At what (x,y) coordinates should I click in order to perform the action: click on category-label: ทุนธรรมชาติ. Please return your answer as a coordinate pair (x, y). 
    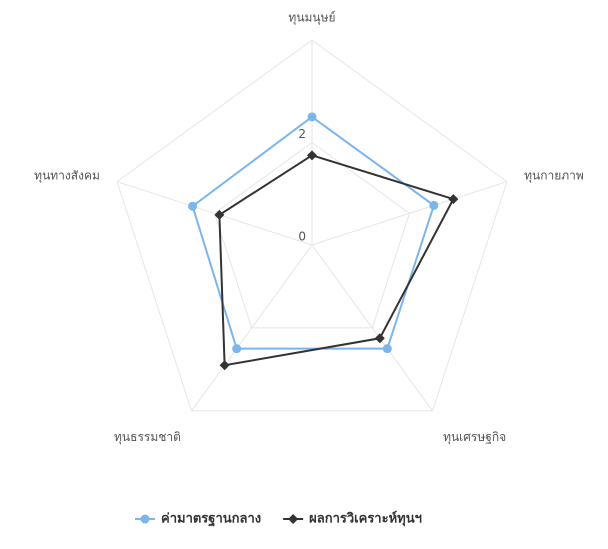
    Looking at the image, I should click on (147, 437).